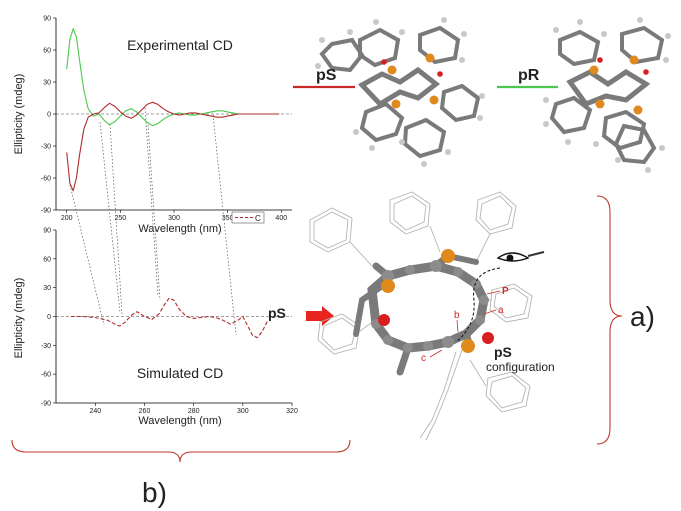 Image resolution: width=681 pixels, height=511 pixels. I want to click on molecule-ps-structure, so click(400, 92).